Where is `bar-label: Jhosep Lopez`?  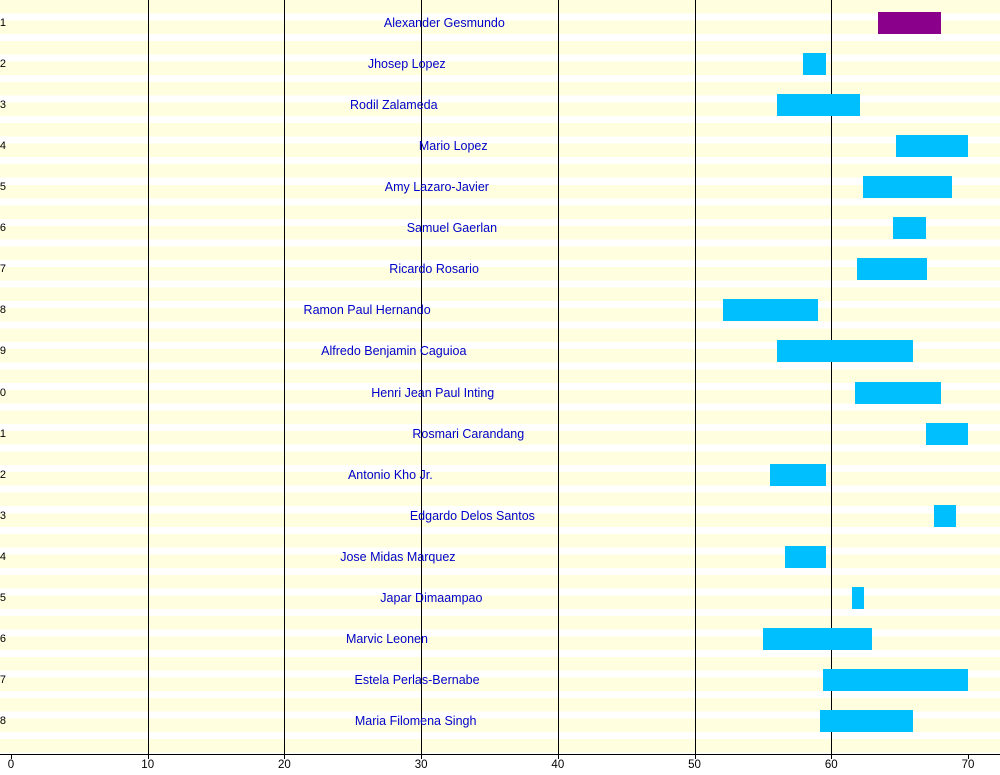
bar-label: Jhosep Lopez is located at coordinates (406, 64).